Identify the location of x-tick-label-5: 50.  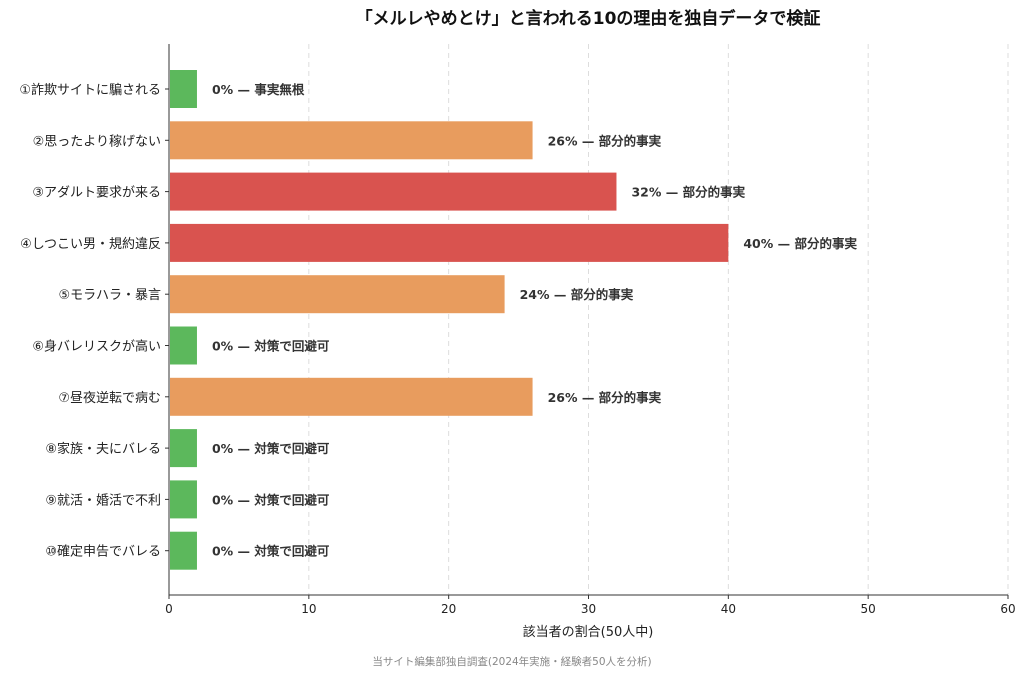
(868, 609).